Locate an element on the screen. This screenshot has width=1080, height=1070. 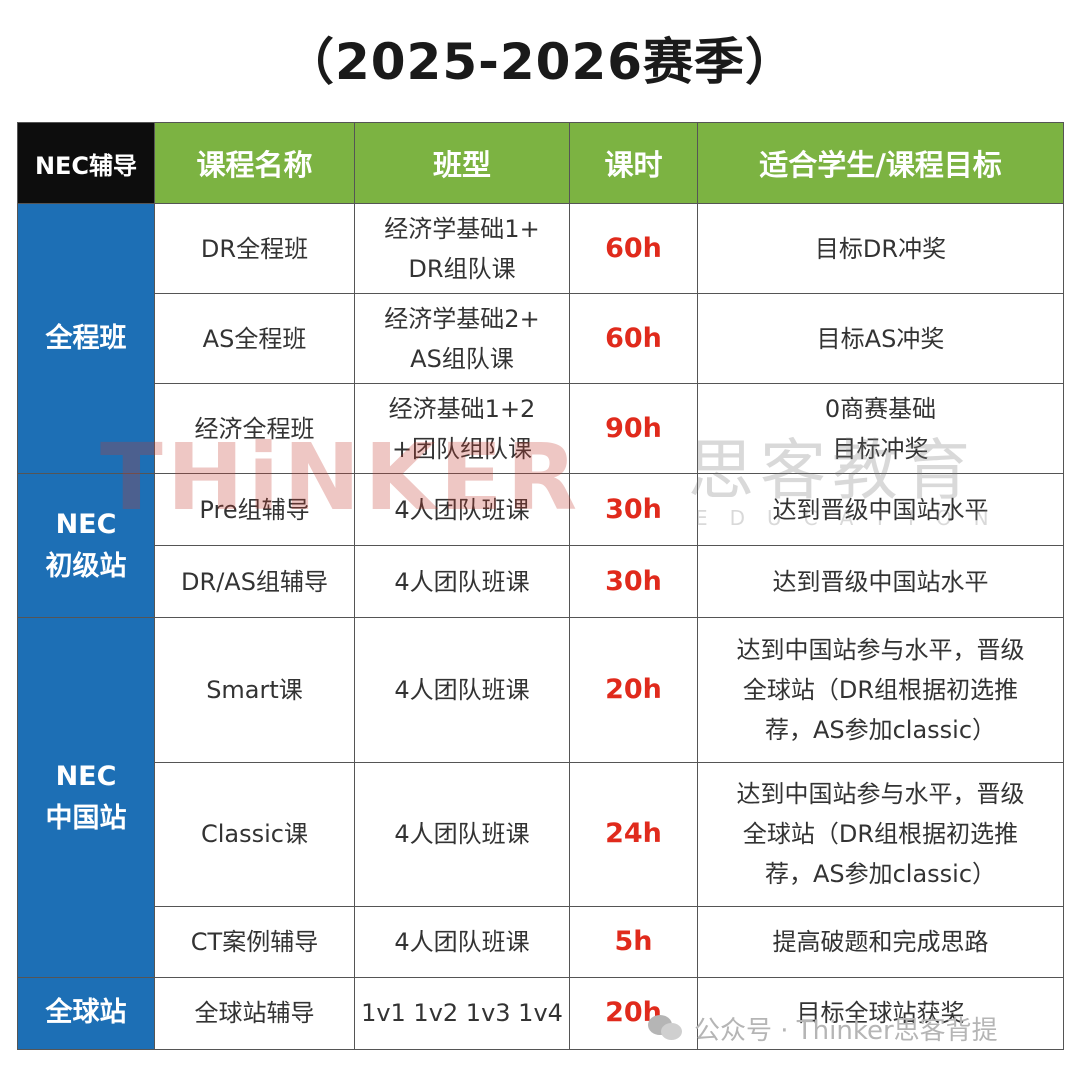
target: 提高破题和完成思路 is located at coordinates (880, 941).